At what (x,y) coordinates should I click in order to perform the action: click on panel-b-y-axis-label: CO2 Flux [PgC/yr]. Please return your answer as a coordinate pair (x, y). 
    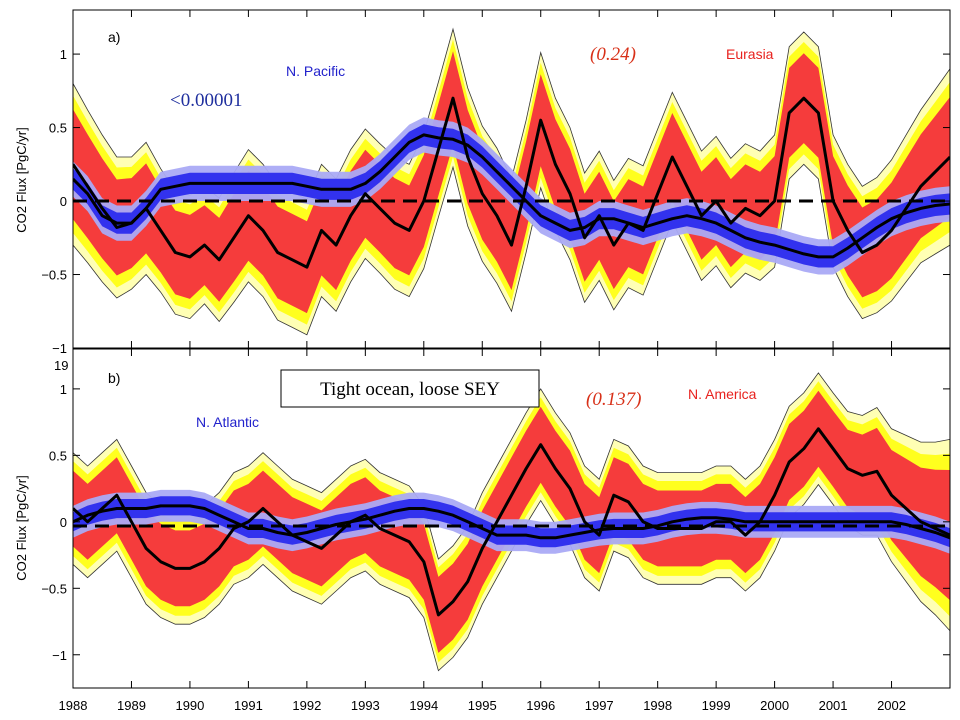
    Looking at the image, I should click on (21, 527).